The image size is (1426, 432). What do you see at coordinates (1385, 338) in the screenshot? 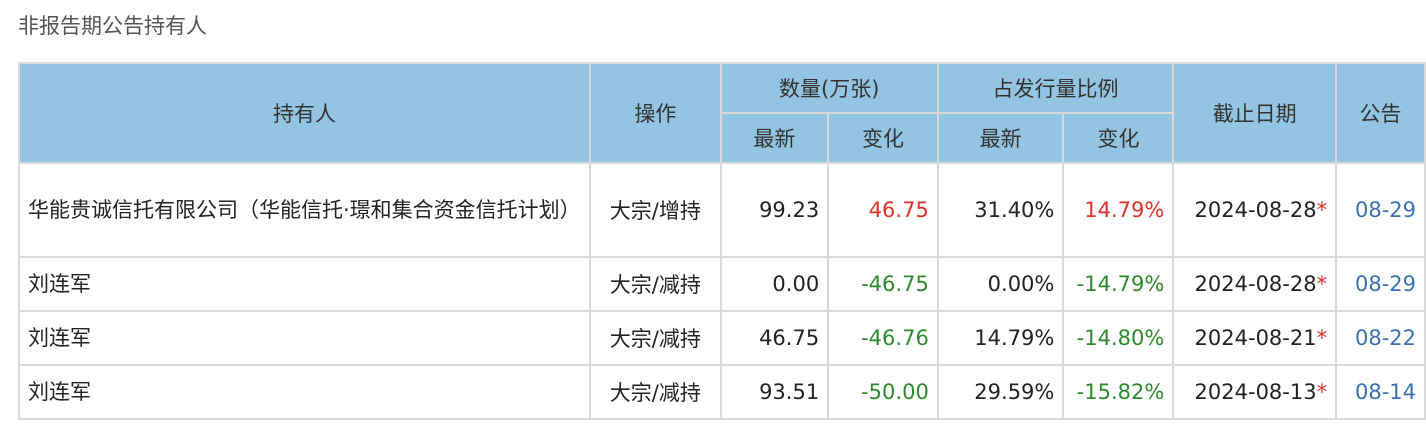
I see `notice-link: 08-22` at bounding box center [1385, 338].